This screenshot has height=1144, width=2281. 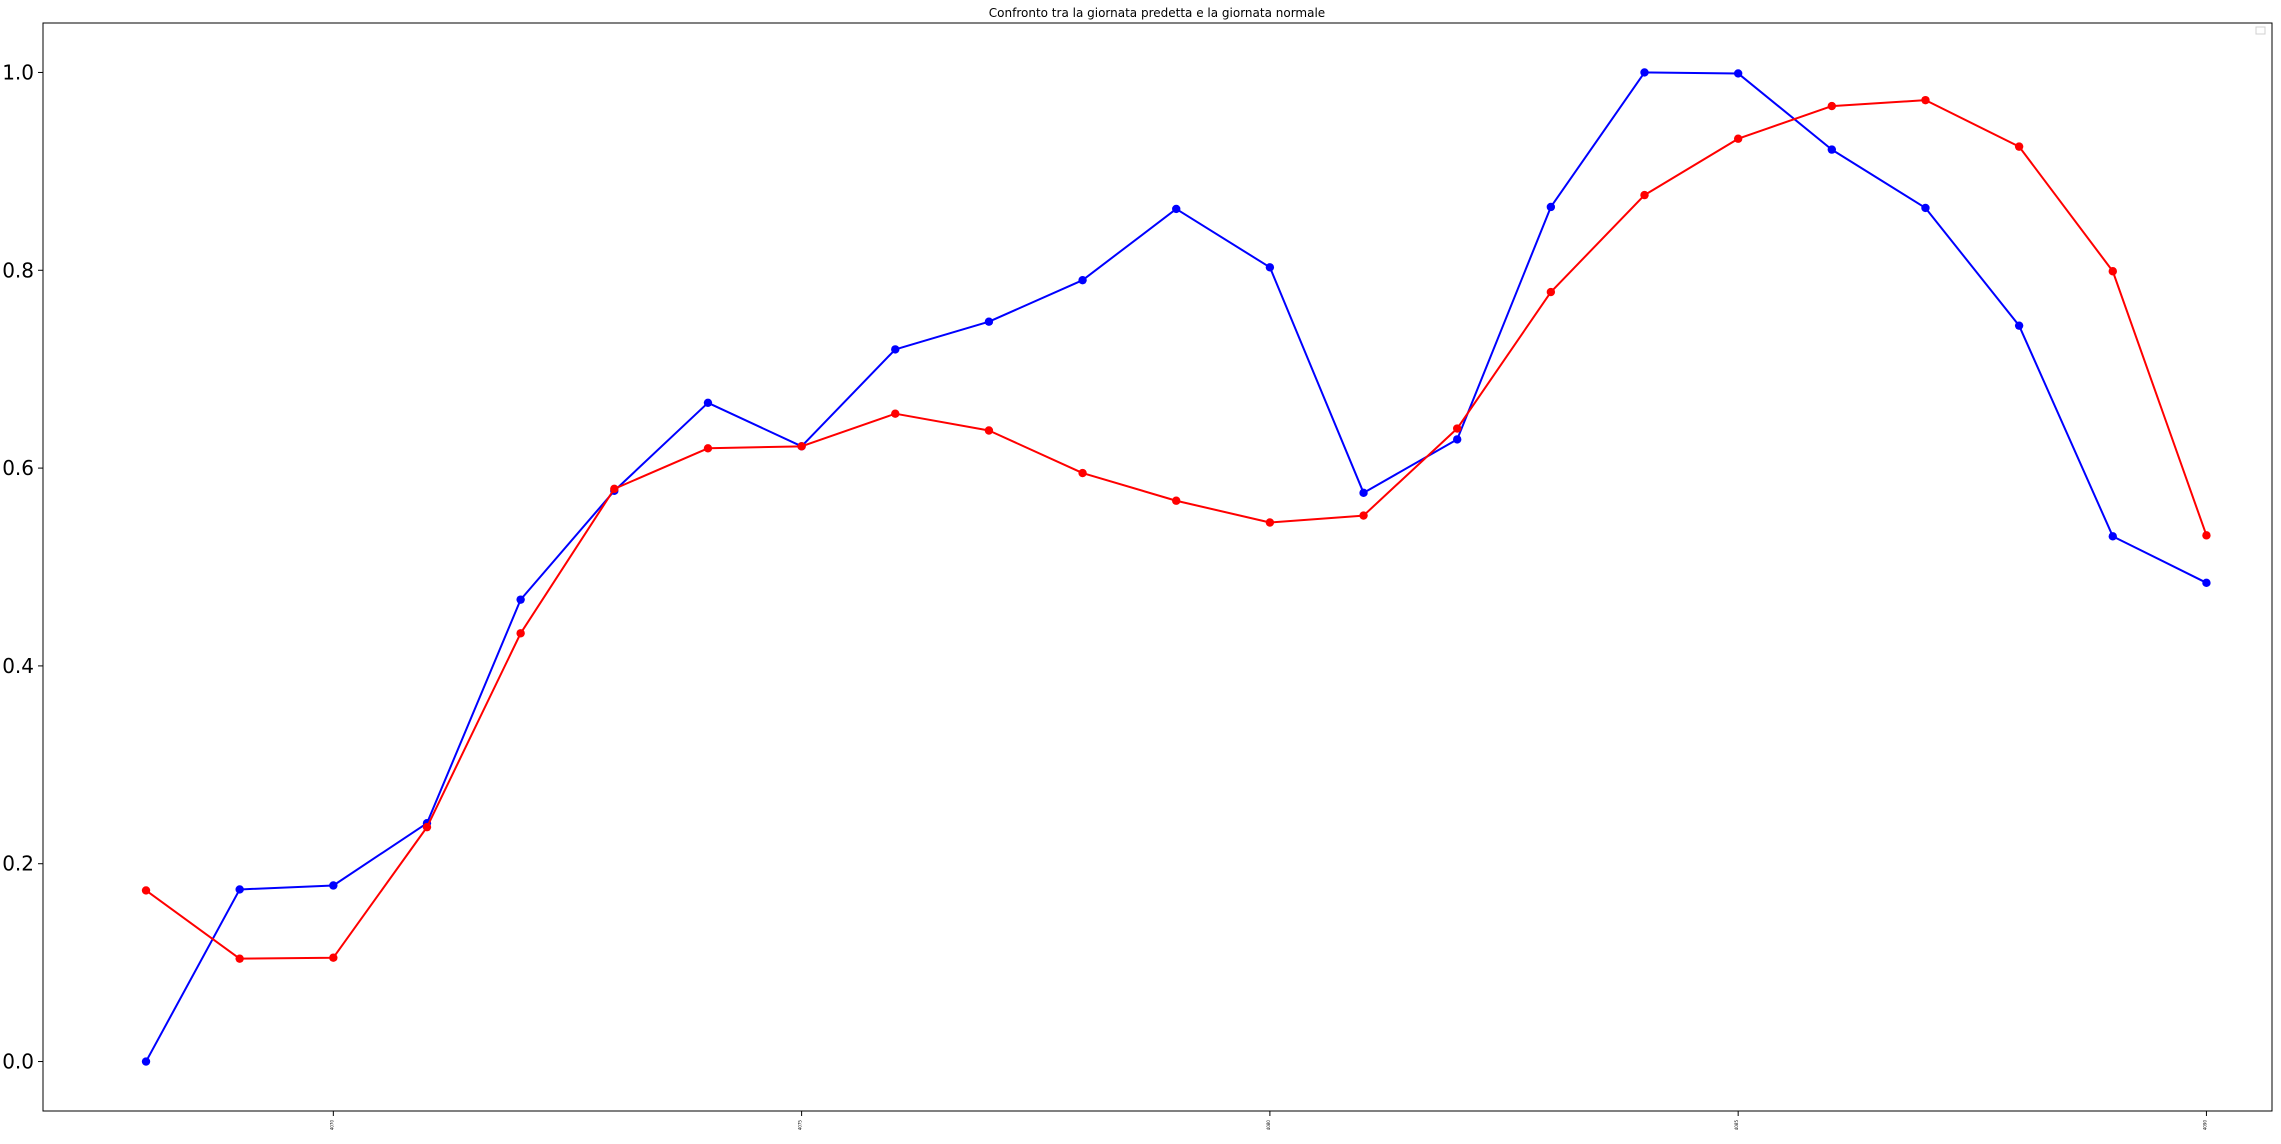 What do you see at coordinates (800, 1125) in the screenshot?
I see `x-tick-label: 4075` at bounding box center [800, 1125].